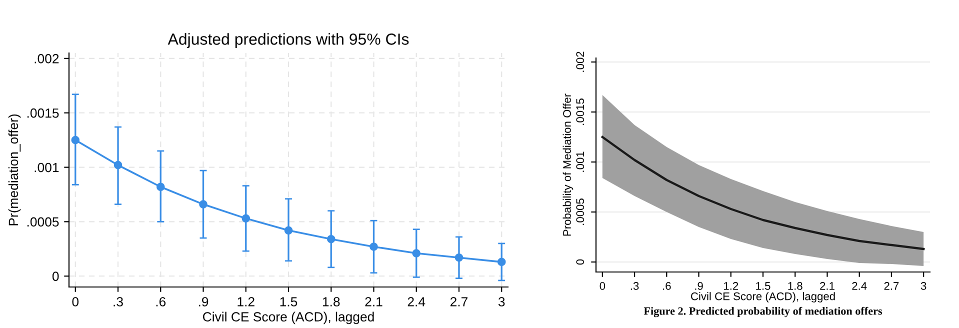 Image resolution: width=959 pixels, height=328 pixels. I want to click on line-series, so click(763, 193).